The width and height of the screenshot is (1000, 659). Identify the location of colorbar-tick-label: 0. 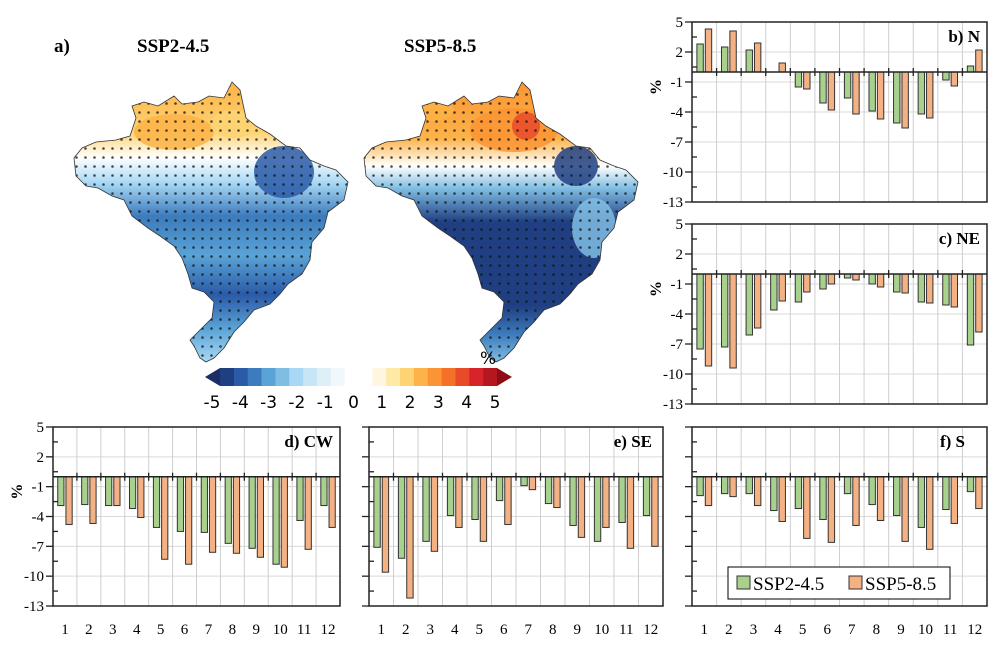
(353, 403).